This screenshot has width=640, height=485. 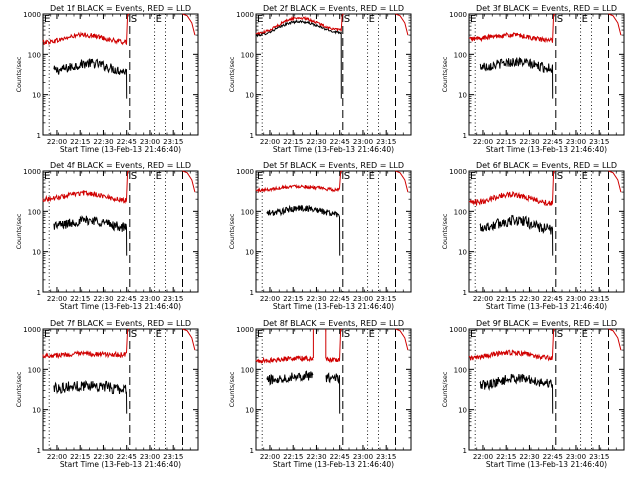 I want to click on panel-title: Det 8f BLACK = Events, RED = LLD, so click(x=333, y=323).